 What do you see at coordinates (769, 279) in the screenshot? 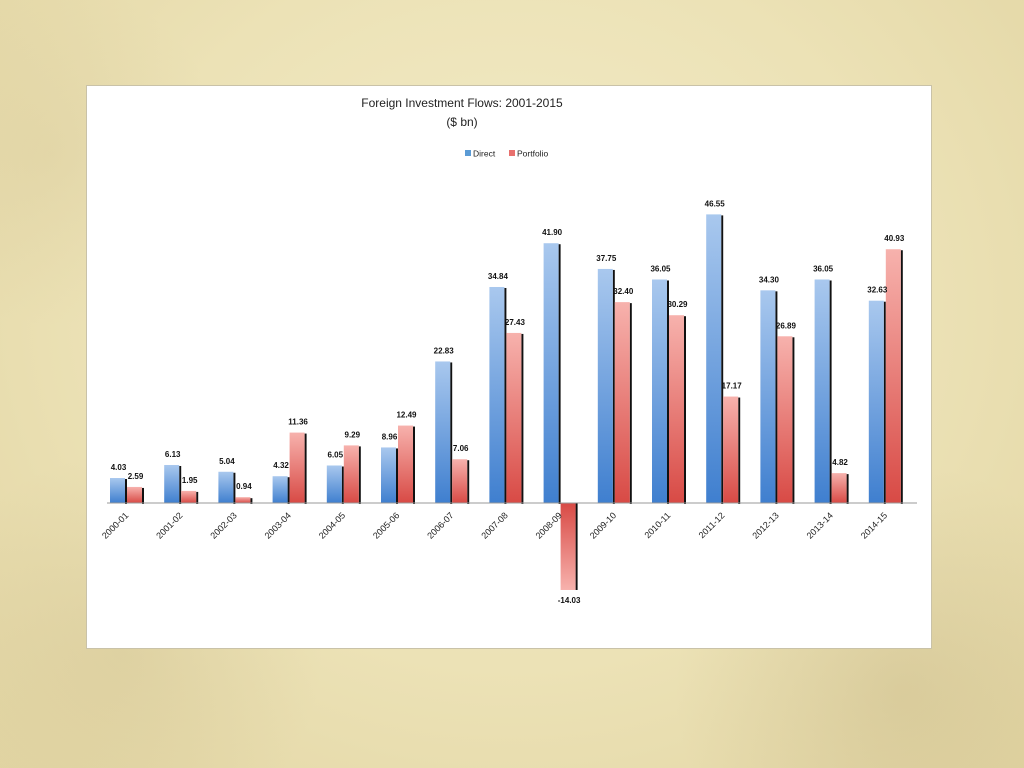
I see `value-label-direct: 34.30` at bounding box center [769, 279].